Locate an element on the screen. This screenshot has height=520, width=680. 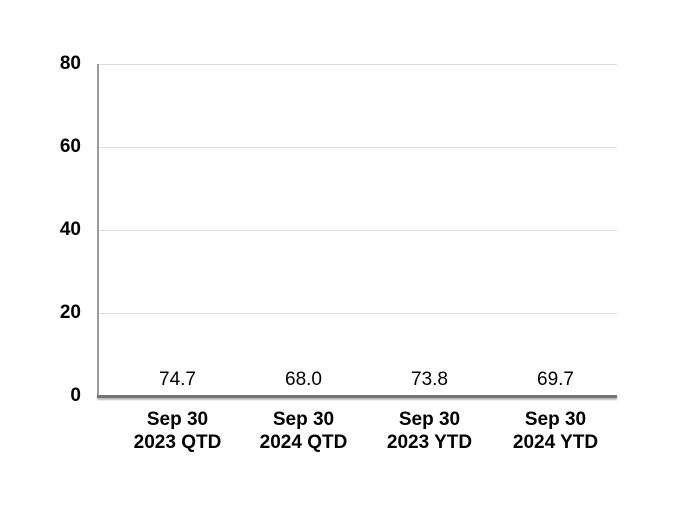
bar-group-2: 73.8 is located at coordinates (429, 383).